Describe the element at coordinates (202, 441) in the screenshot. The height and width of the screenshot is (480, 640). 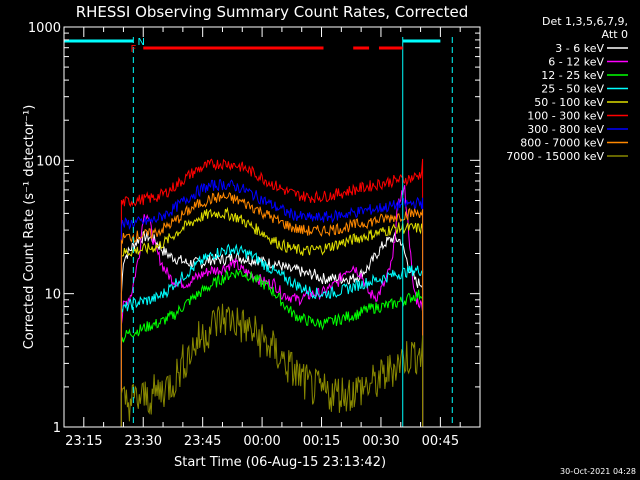
I see `x-tick-label: 23:45` at that location.